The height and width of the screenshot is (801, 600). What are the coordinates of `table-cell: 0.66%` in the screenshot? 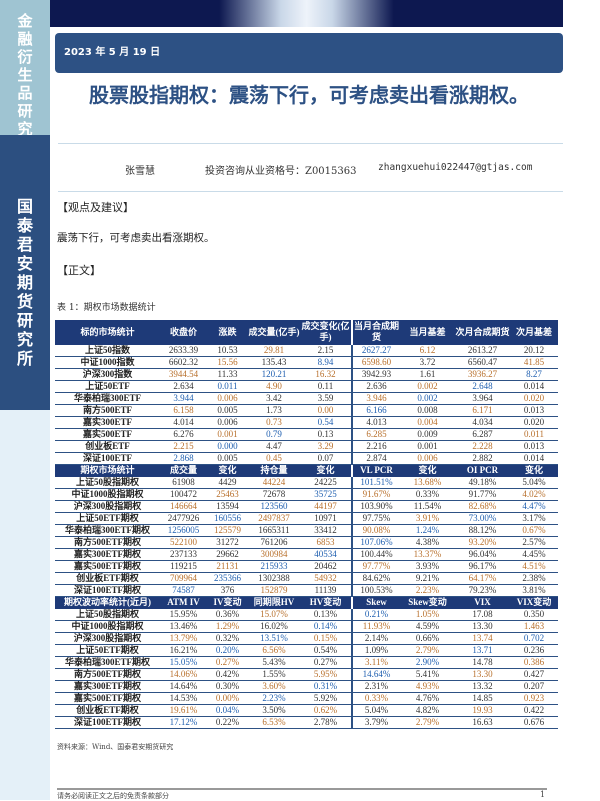 It's located at (427, 638).